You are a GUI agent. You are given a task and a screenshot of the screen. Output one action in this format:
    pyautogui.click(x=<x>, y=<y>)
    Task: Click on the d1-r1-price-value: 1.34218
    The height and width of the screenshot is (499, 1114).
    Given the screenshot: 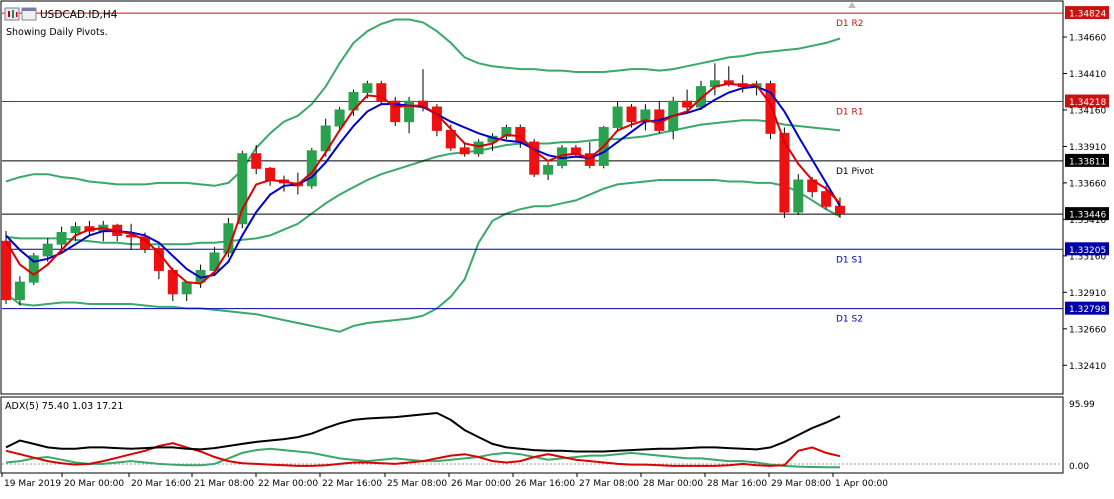 What is the action you would take?
    pyautogui.click(x=1087, y=103)
    